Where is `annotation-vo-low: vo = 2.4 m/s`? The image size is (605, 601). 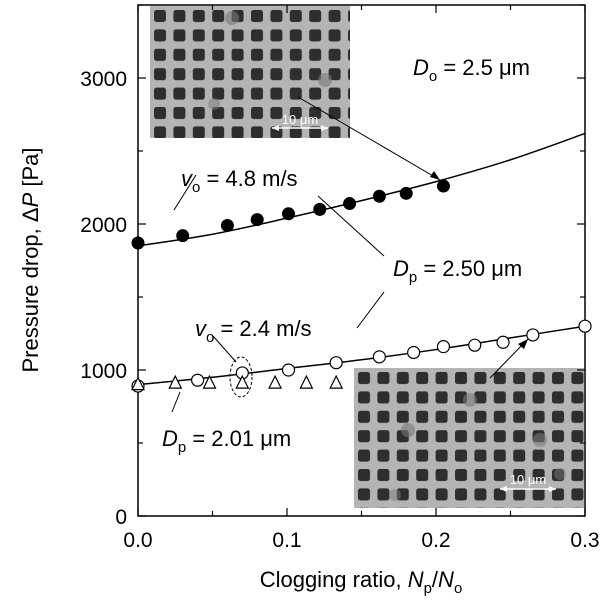 annotation-vo-low: vo = 2.4 m/s is located at coordinates (253, 331).